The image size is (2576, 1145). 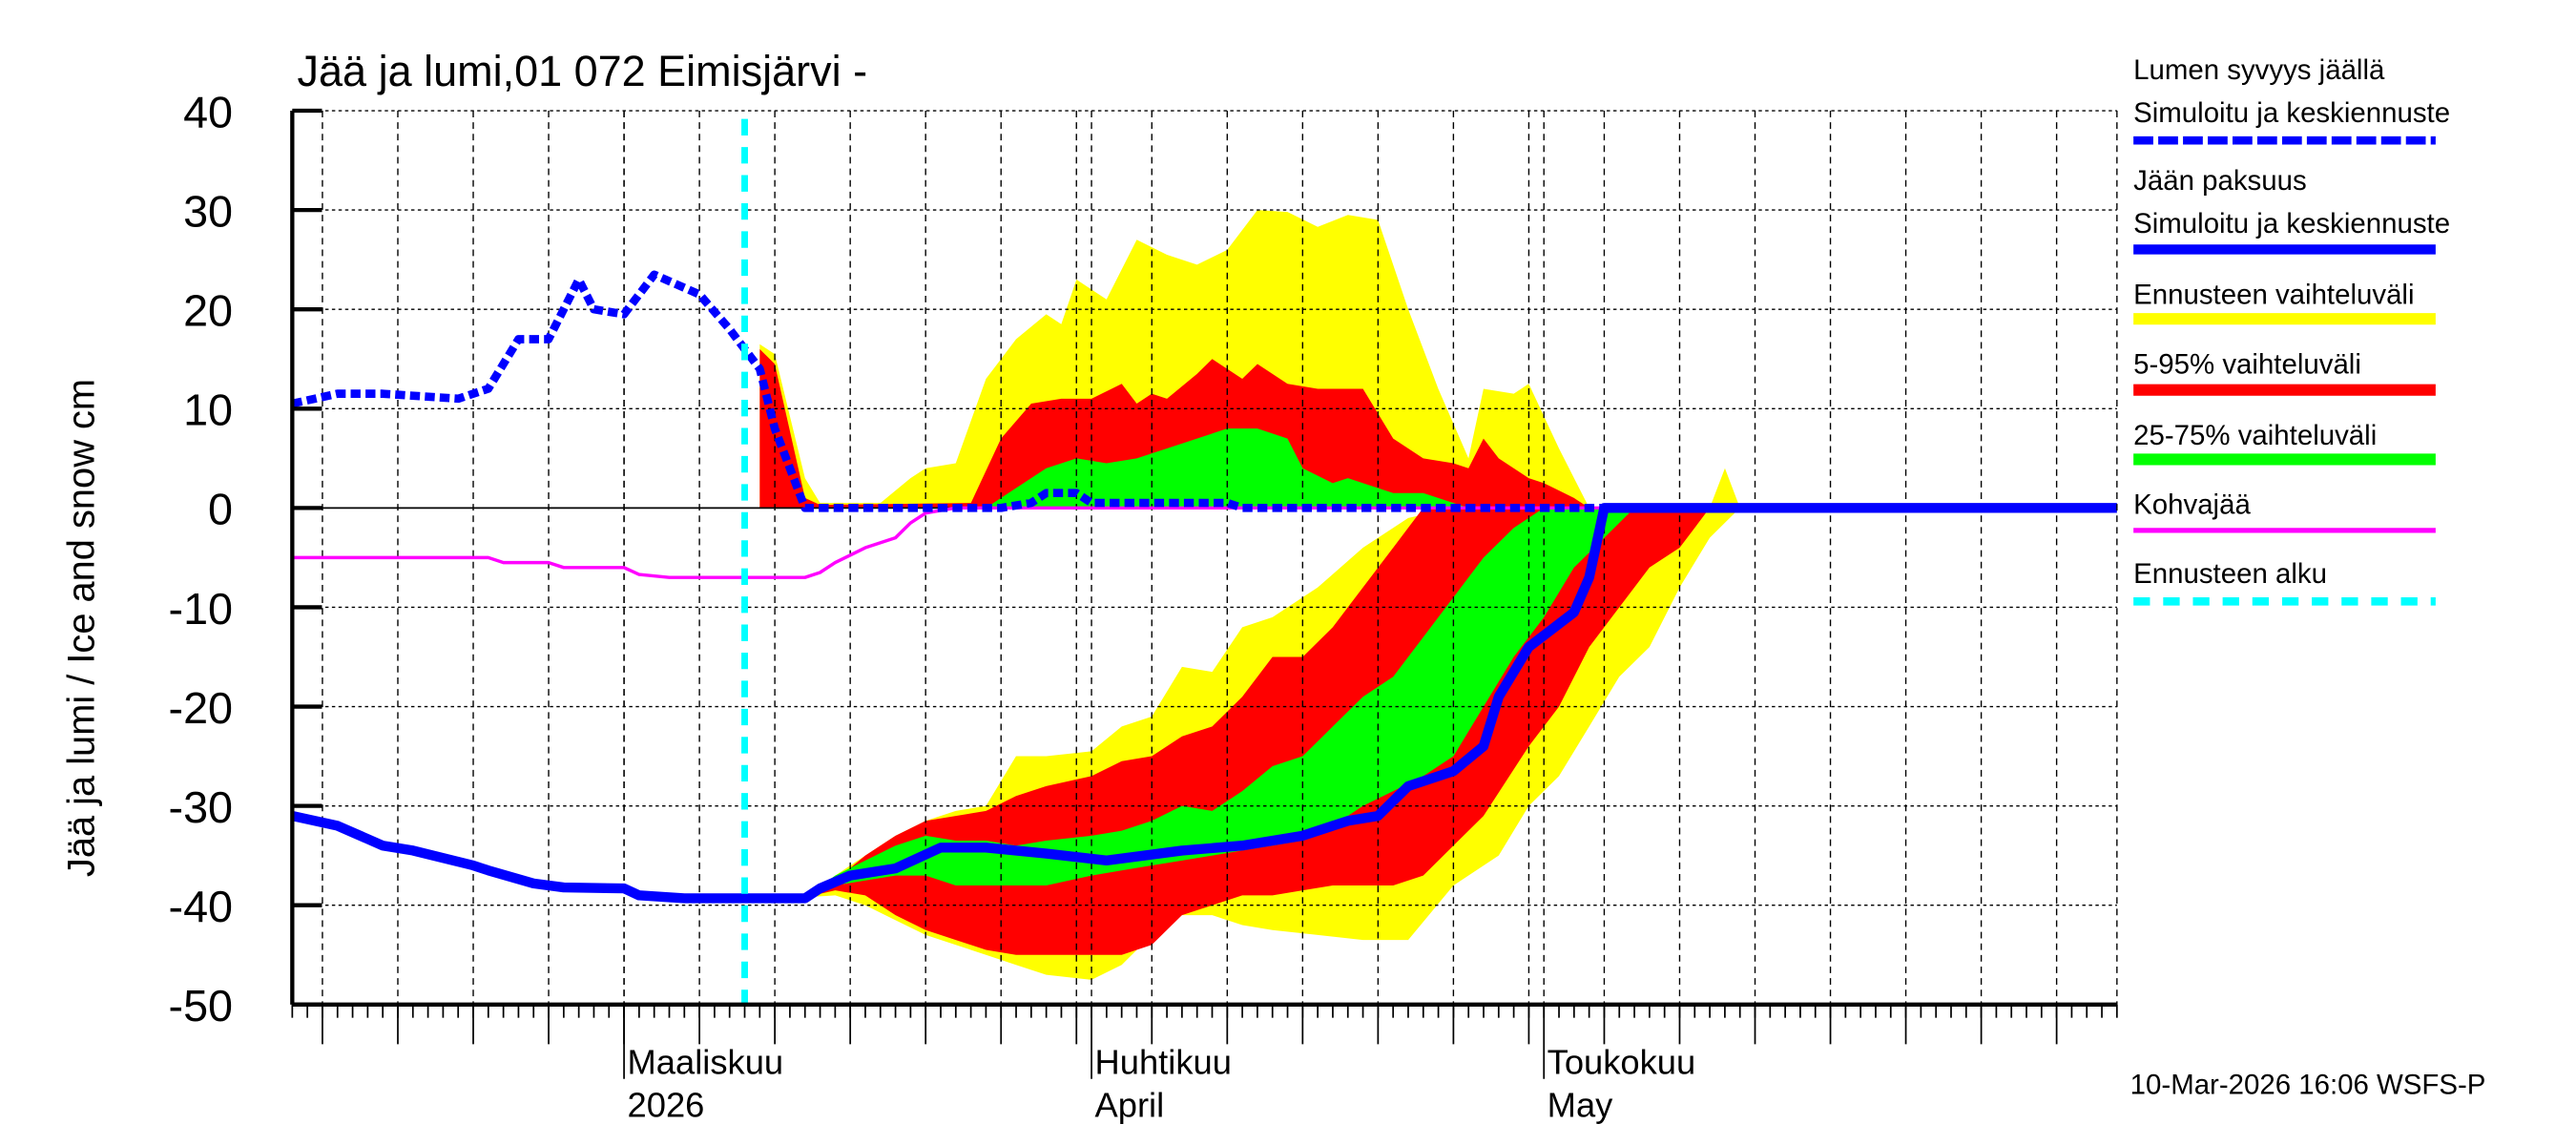 I want to click on y-tick-label: -10, so click(x=201, y=609).